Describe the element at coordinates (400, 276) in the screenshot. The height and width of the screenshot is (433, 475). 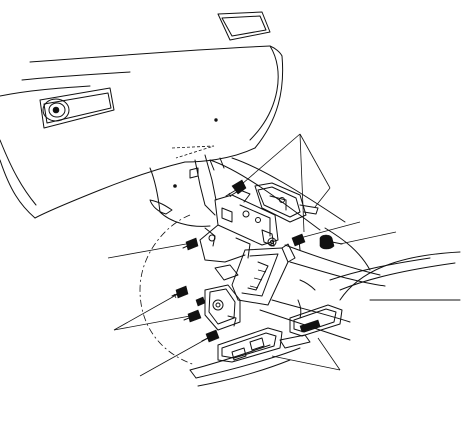
I see `carpet-edge` at that location.